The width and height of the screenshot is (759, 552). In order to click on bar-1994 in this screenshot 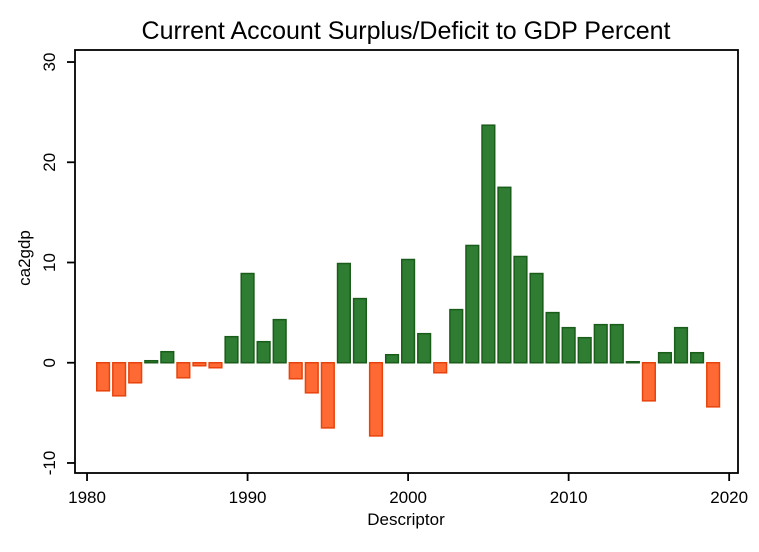, I will do `click(311, 377)`.